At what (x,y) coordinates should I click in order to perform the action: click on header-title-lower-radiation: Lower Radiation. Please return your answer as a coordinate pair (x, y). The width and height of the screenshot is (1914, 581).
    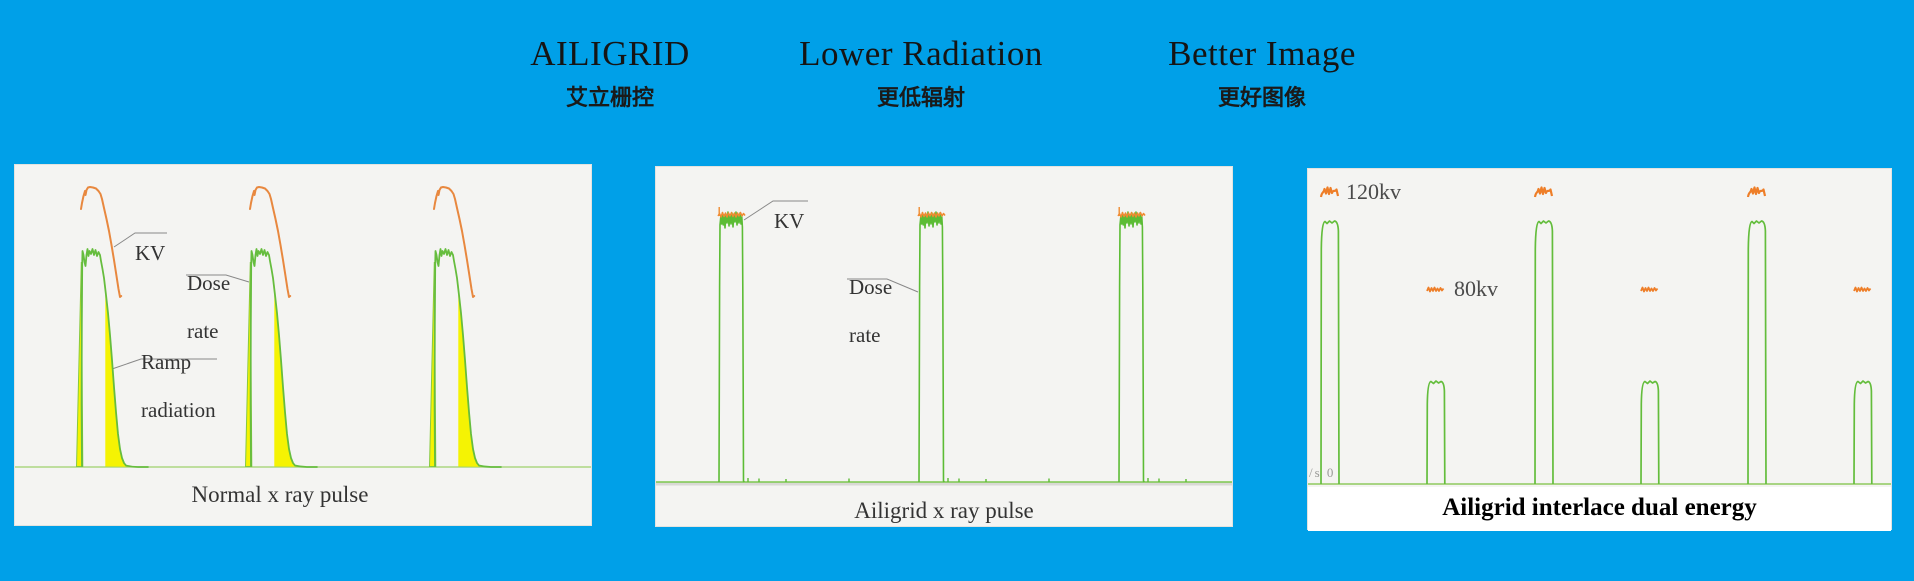
    Looking at the image, I should click on (921, 53).